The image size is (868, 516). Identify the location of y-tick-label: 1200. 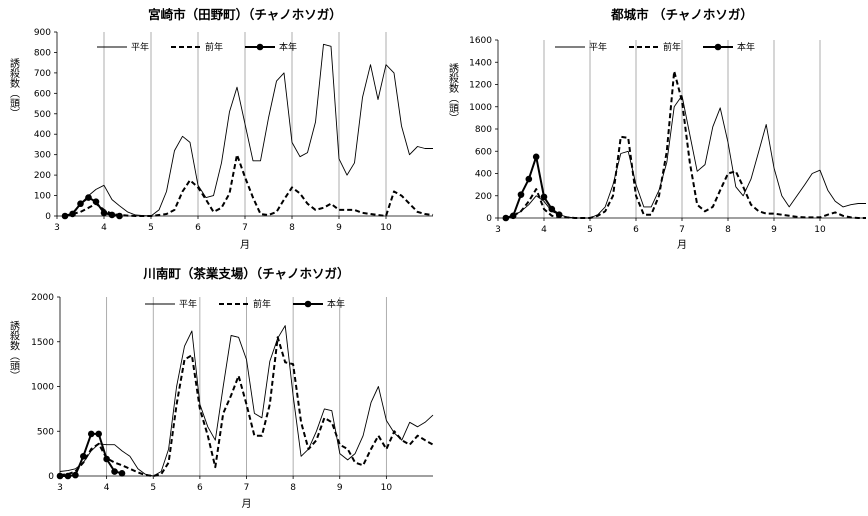
(480, 86).